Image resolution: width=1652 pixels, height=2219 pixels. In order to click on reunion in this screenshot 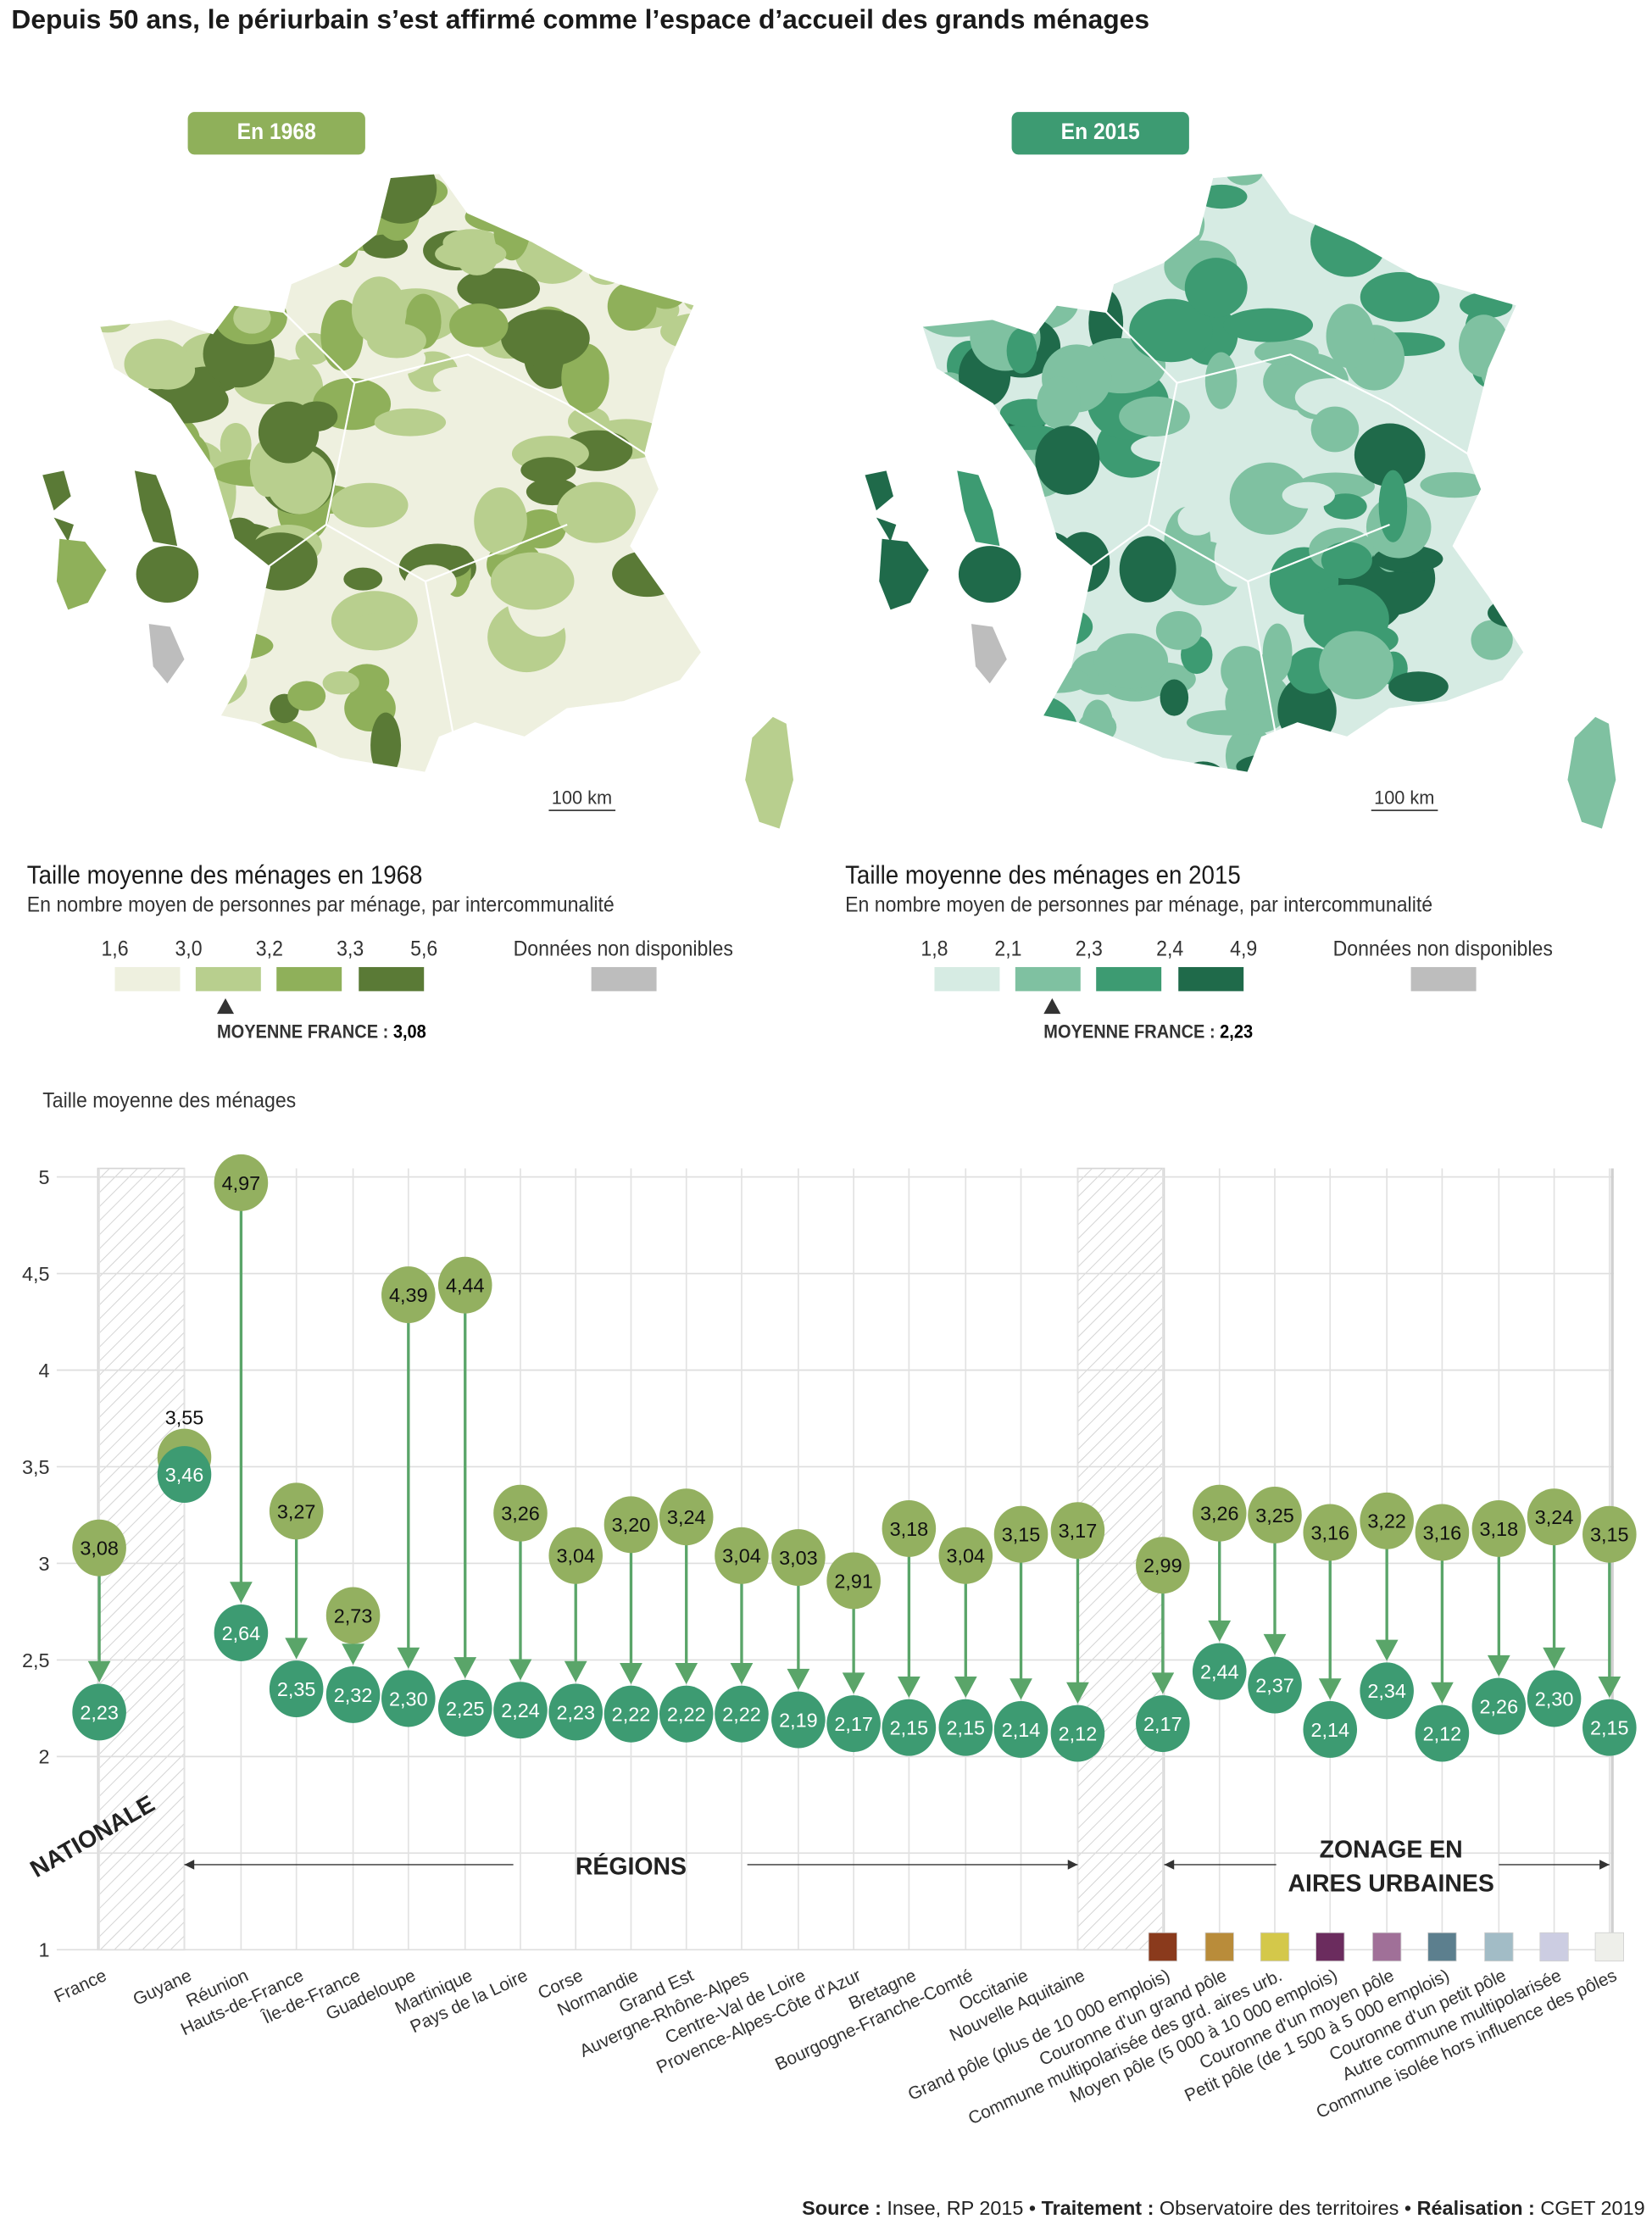, I will do `click(989, 574)`.